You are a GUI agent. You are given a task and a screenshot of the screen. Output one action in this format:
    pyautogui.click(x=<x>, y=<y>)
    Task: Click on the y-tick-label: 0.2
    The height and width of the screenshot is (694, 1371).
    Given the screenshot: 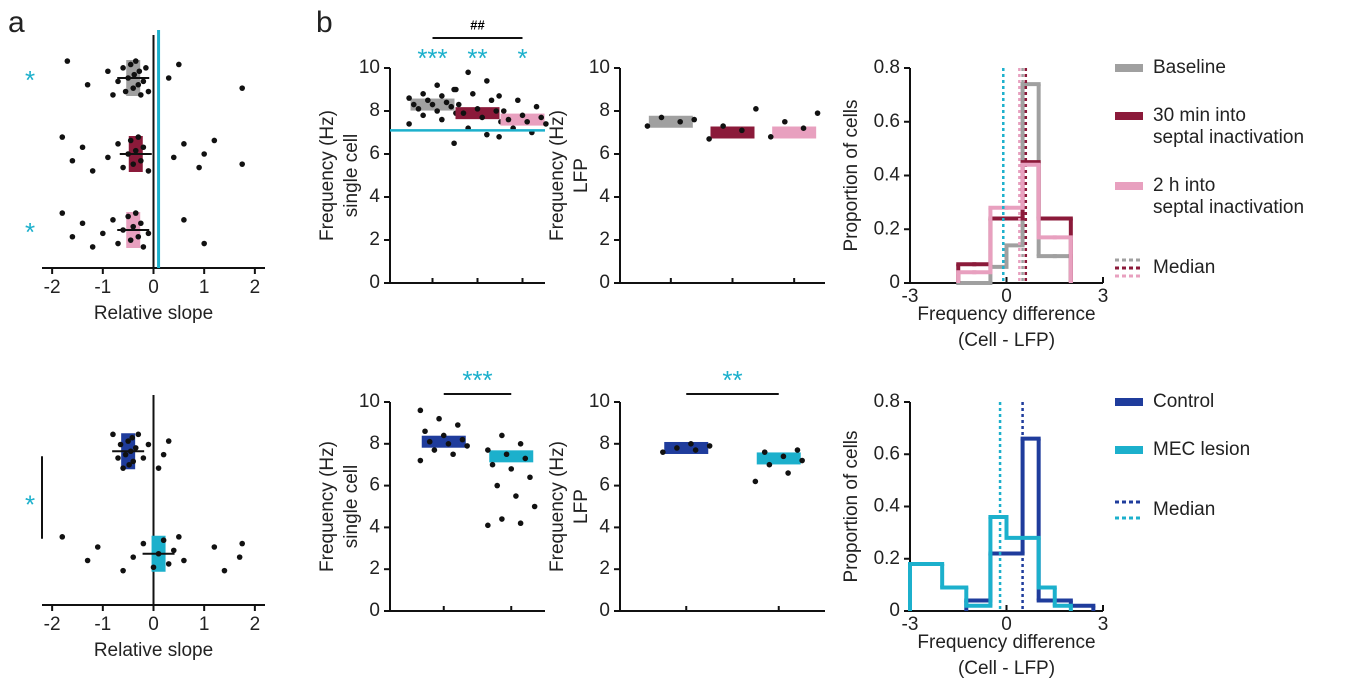 What is the action you would take?
    pyautogui.click(x=887, y=558)
    